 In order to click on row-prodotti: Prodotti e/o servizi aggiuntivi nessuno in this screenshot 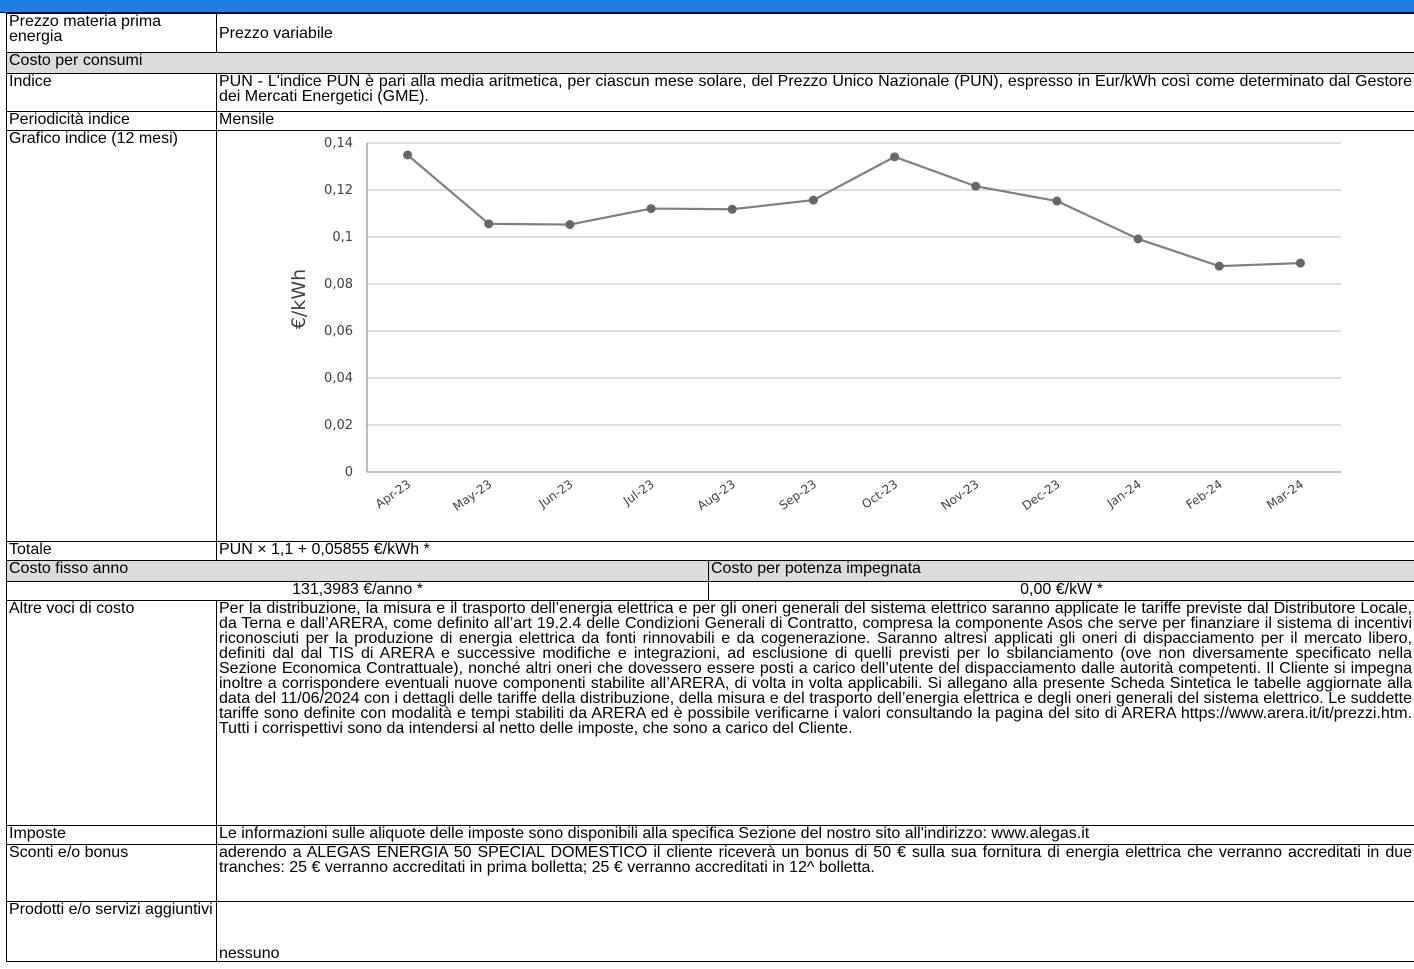, I will do `click(710, 931)`.